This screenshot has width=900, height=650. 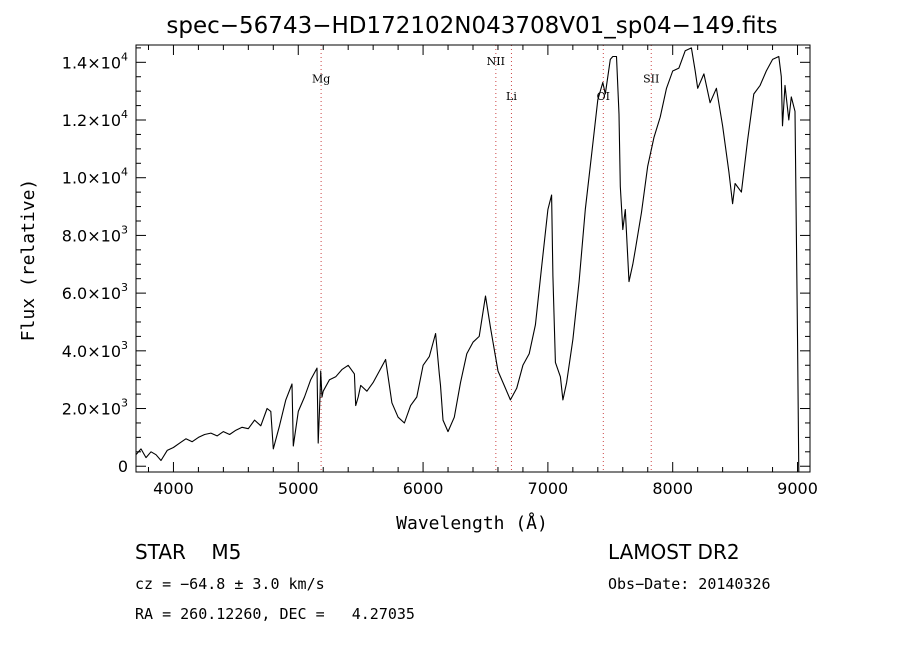 What do you see at coordinates (674, 552) in the screenshot?
I see `survey-release: LAMOST DR2` at bounding box center [674, 552].